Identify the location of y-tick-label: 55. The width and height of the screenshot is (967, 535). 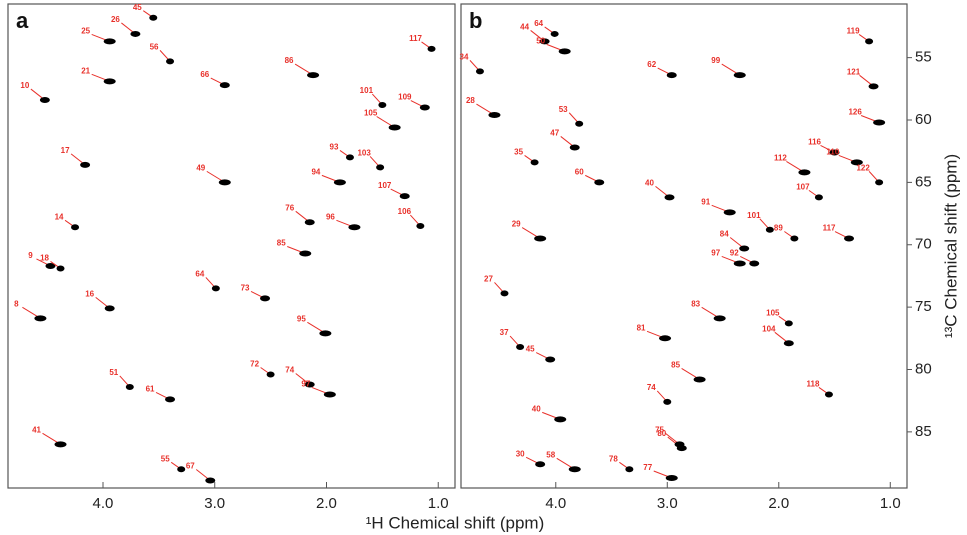
(923, 57).